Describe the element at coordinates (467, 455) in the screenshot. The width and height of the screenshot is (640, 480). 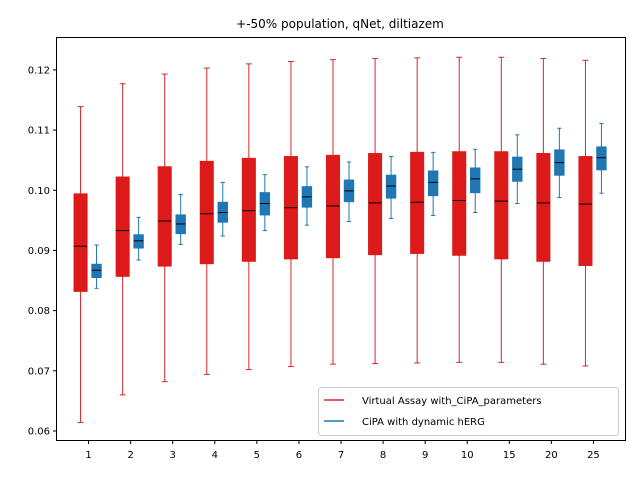
I see `x-tick-label-10: 10` at that location.